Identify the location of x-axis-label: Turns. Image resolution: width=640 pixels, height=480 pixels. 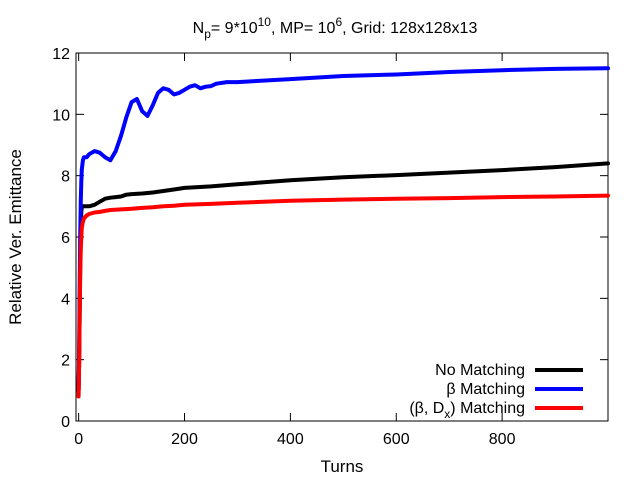
(342, 466).